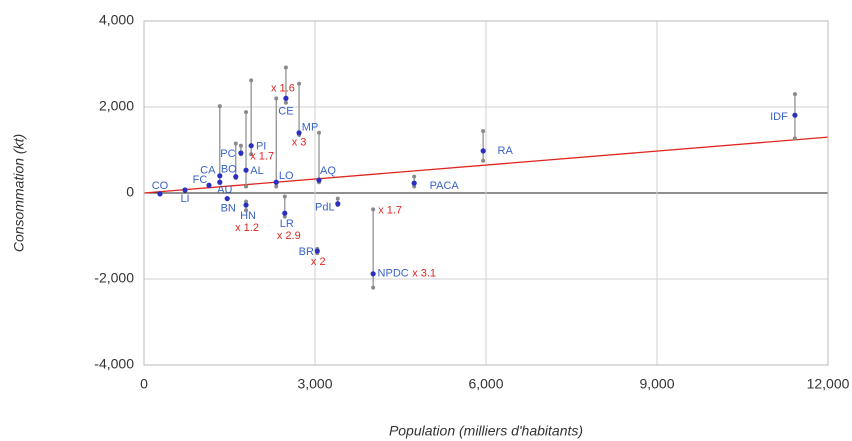  What do you see at coordinates (828, 384) in the screenshot?
I see `x-tick-label: 12,000` at bounding box center [828, 384].